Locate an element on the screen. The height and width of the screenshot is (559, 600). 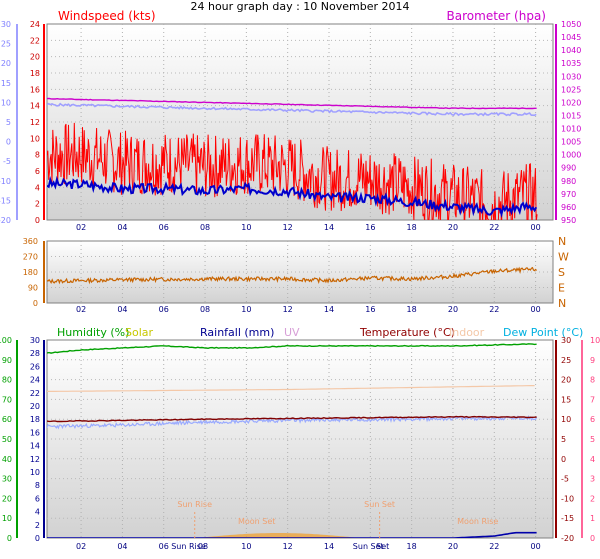
direction-degree-ticks: 360 270 180 90 0 is located at coordinates (30, 272).